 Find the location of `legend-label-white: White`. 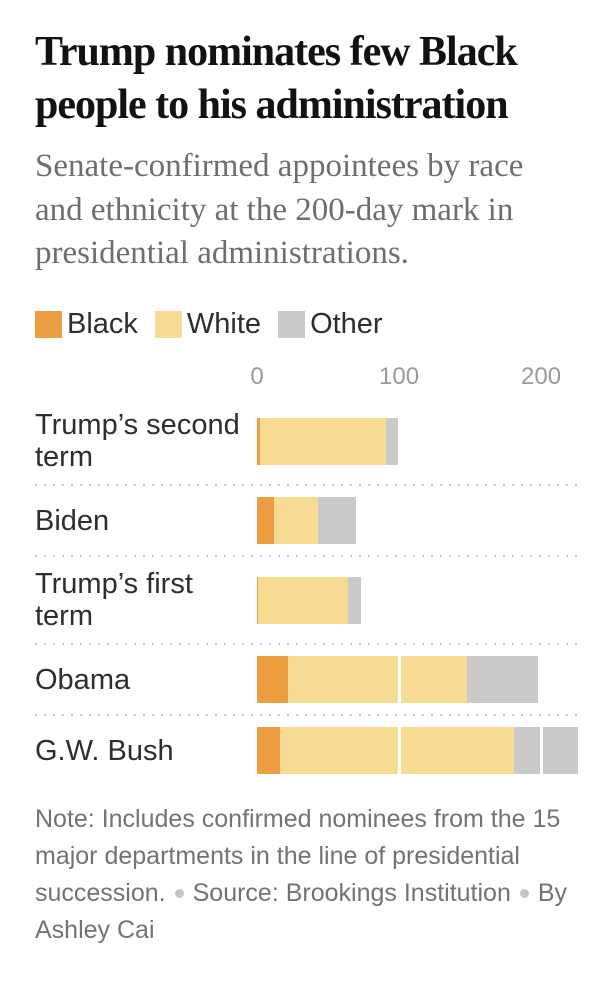

legend-label-white: White is located at coordinates (224, 324).